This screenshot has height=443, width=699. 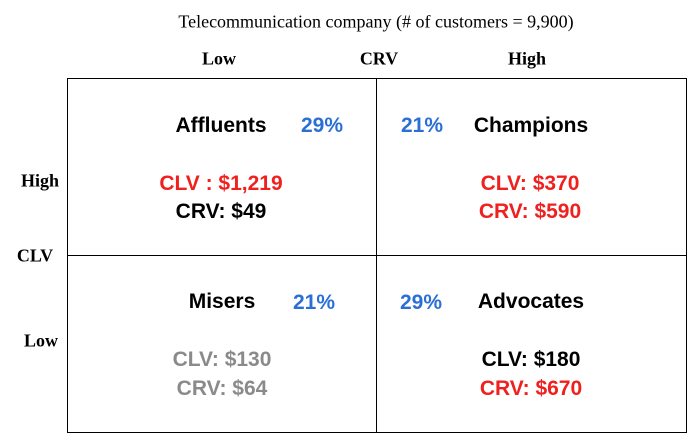 I want to click on quadrant-name: Champions, so click(x=531, y=125).